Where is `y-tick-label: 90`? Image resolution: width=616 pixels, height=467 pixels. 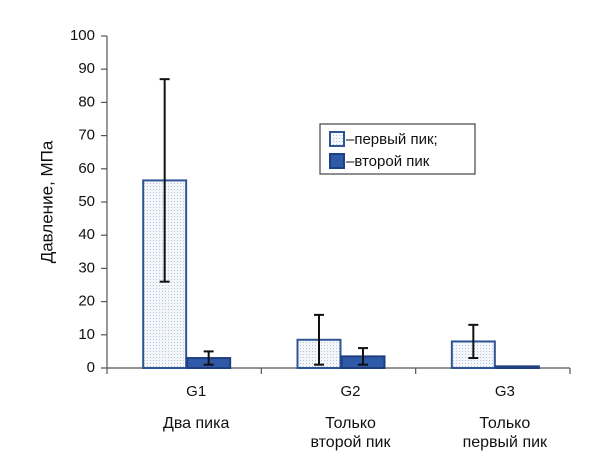
y-tick-label: 90 is located at coordinates (86, 68).